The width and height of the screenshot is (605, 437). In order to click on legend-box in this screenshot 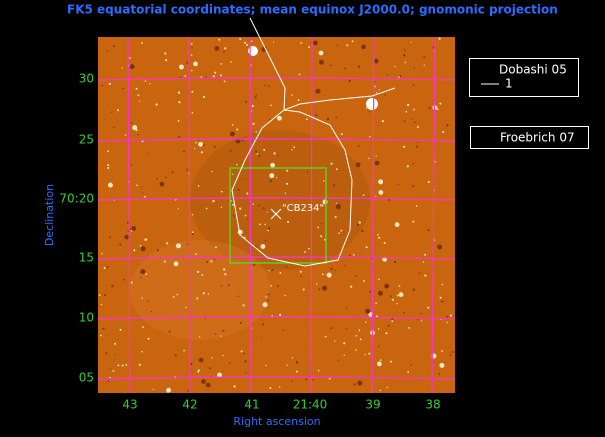, I will do `click(529, 137)`.